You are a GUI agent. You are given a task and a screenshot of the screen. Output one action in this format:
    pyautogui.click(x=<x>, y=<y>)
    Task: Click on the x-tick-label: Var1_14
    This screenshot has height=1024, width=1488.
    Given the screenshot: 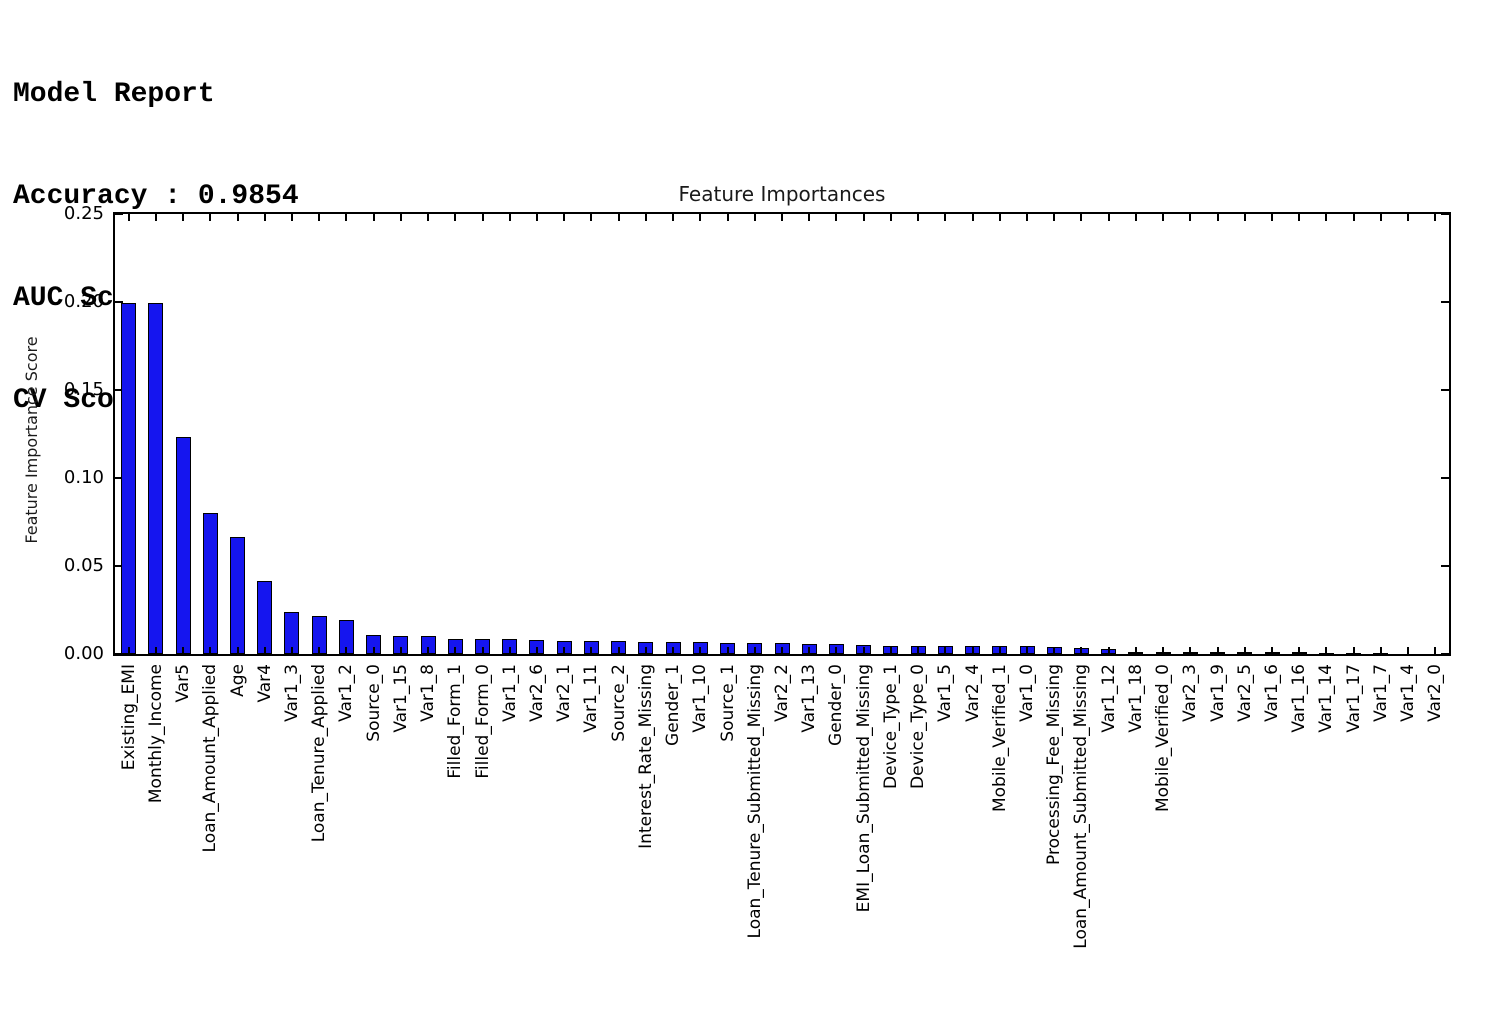 What is the action you would take?
    pyautogui.click(x=1326, y=698)
    